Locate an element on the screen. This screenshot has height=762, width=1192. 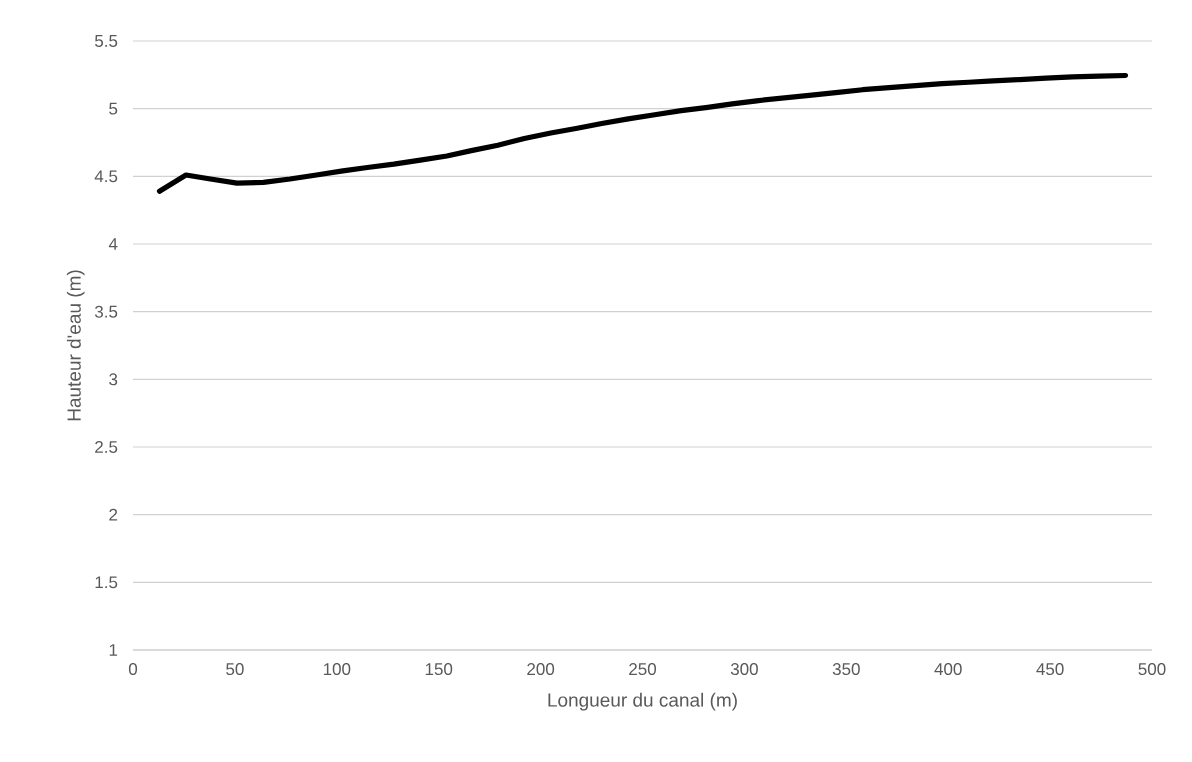
x-tick-label: 350 is located at coordinates (846, 669).